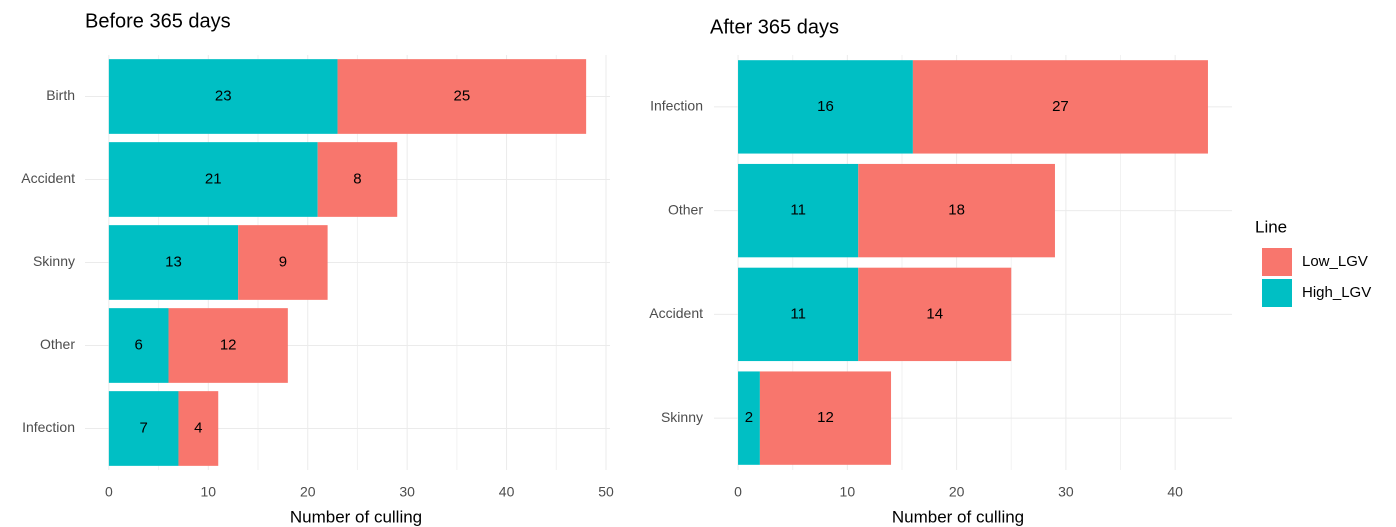 This screenshot has width=1396, height=527. I want to click on data-label: 6, so click(139, 344).